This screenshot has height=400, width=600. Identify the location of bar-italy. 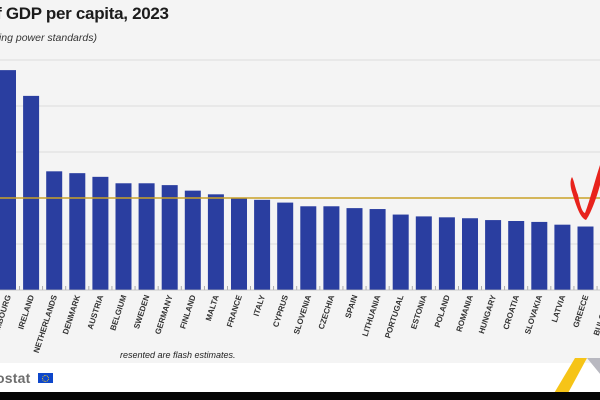
(262, 244).